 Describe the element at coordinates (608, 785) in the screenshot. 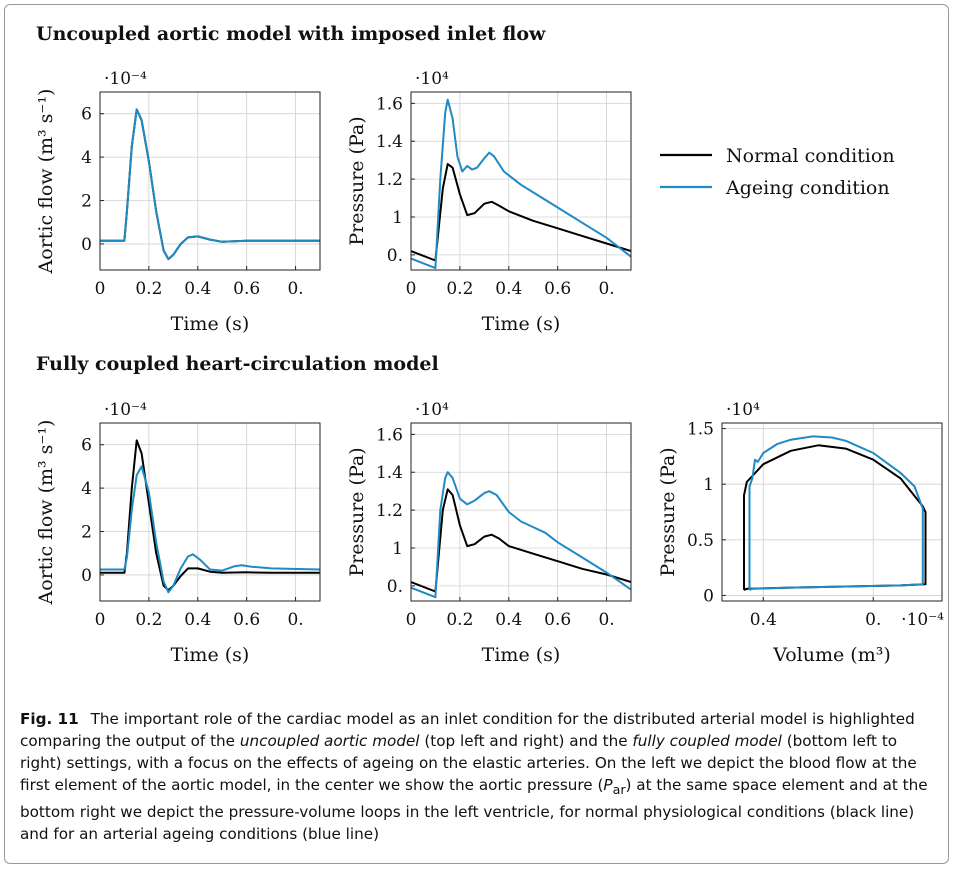

I see `caption-symbol-p: P` at that location.